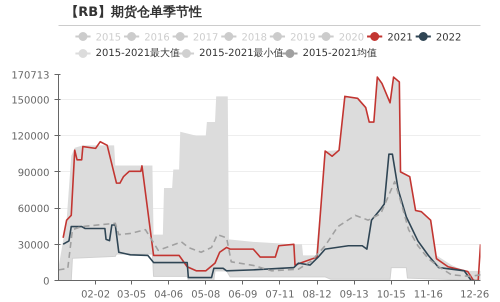  Describe the element at coordinates (46, 282) in the screenshot. I see `y-tick-label: 0` at that location.